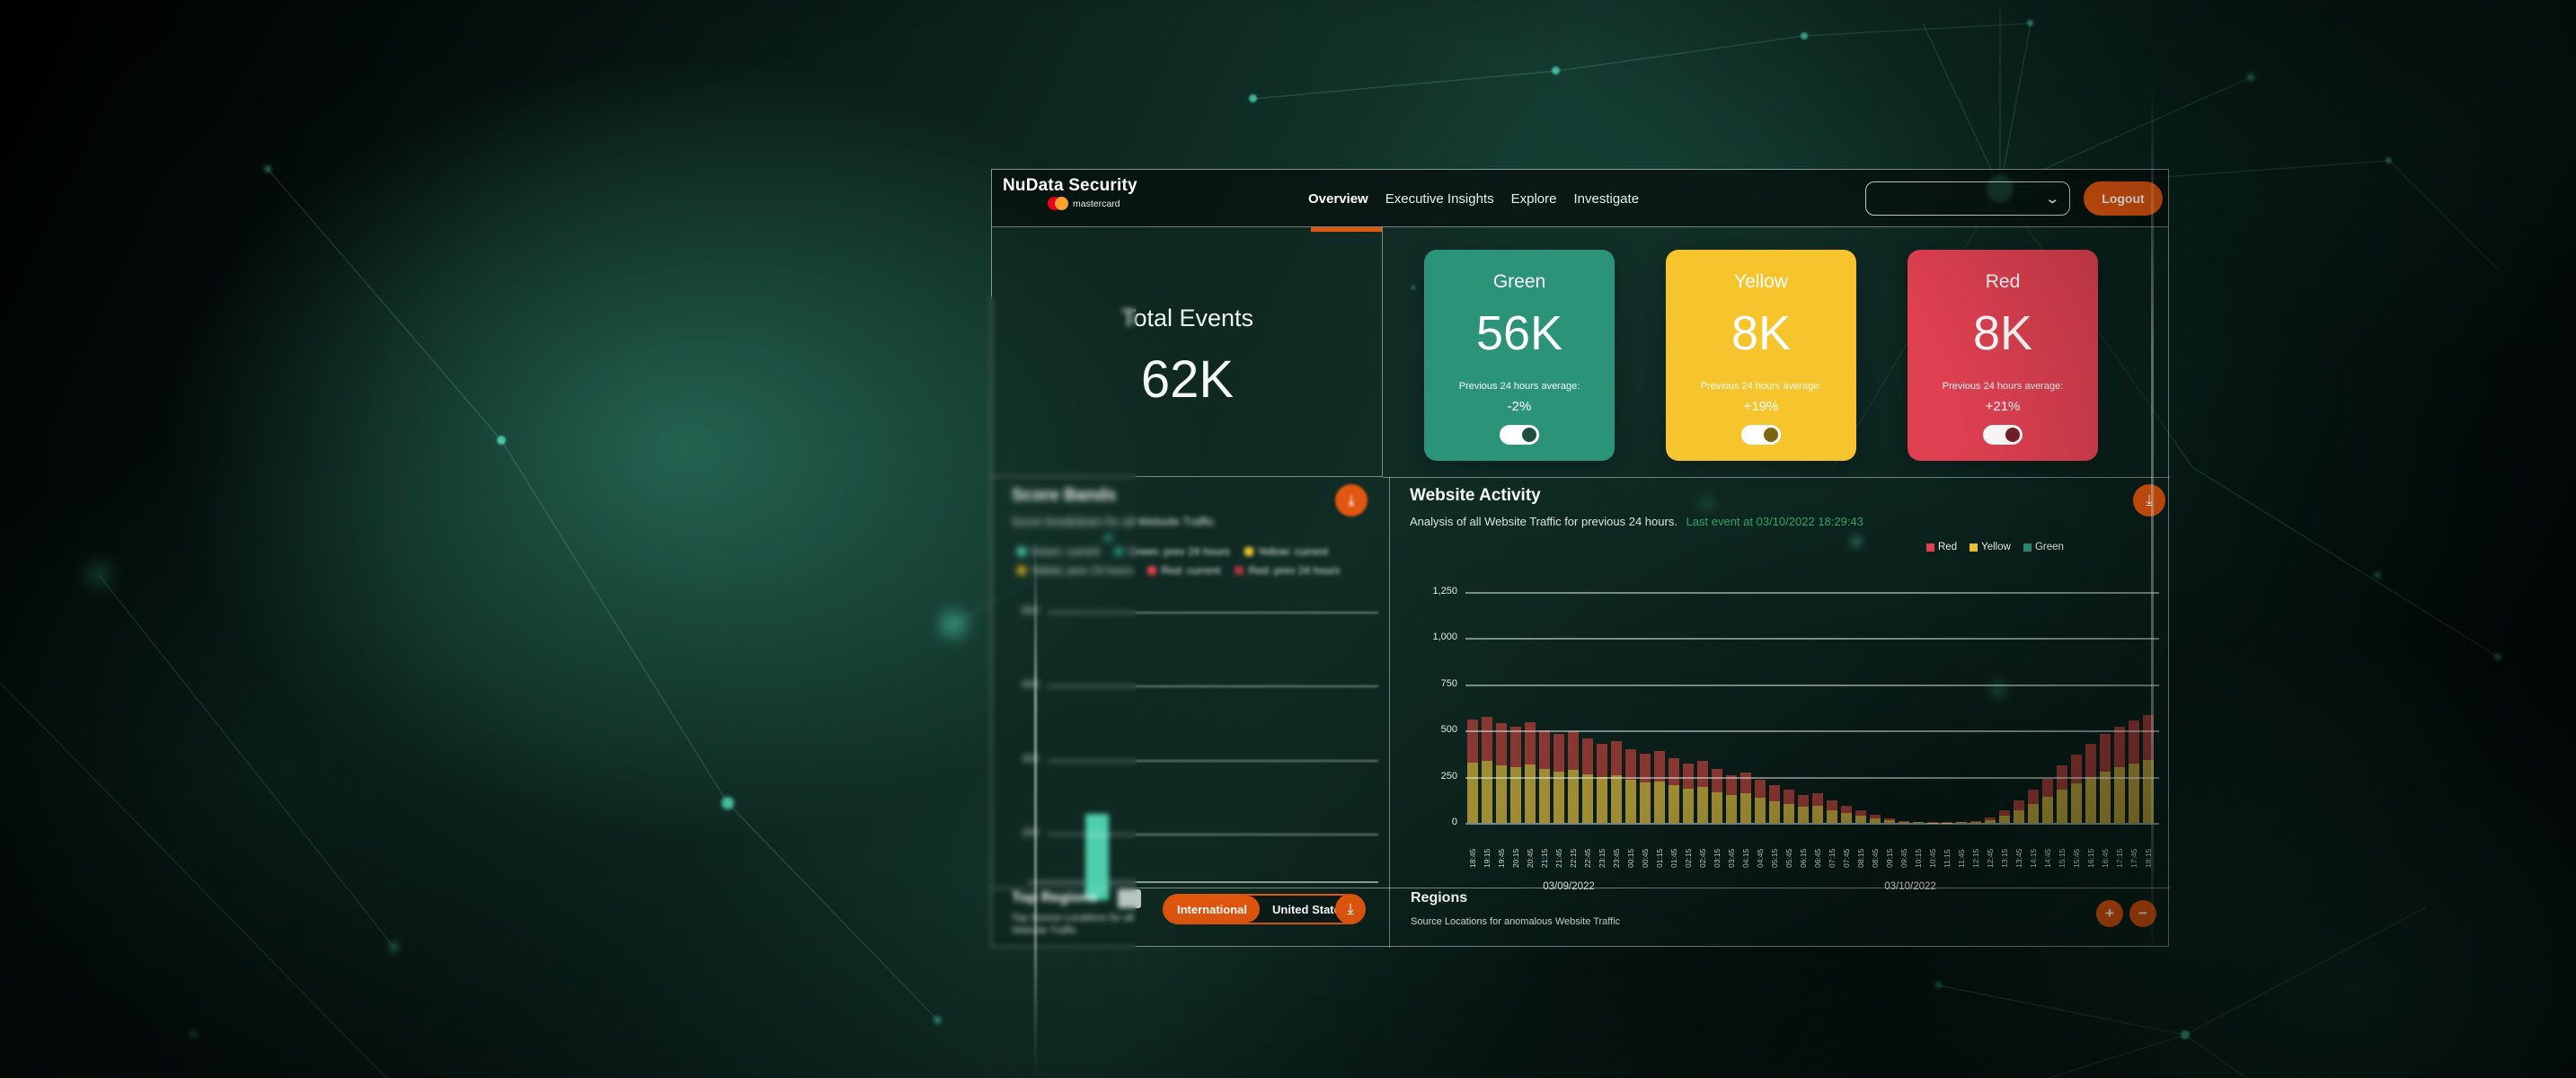 This screenshot has height=1078, width=2576. Describe the element at coordinates (1061, 204) in the screenshot. I see `mastercard-orange-circle-icon` at that location.